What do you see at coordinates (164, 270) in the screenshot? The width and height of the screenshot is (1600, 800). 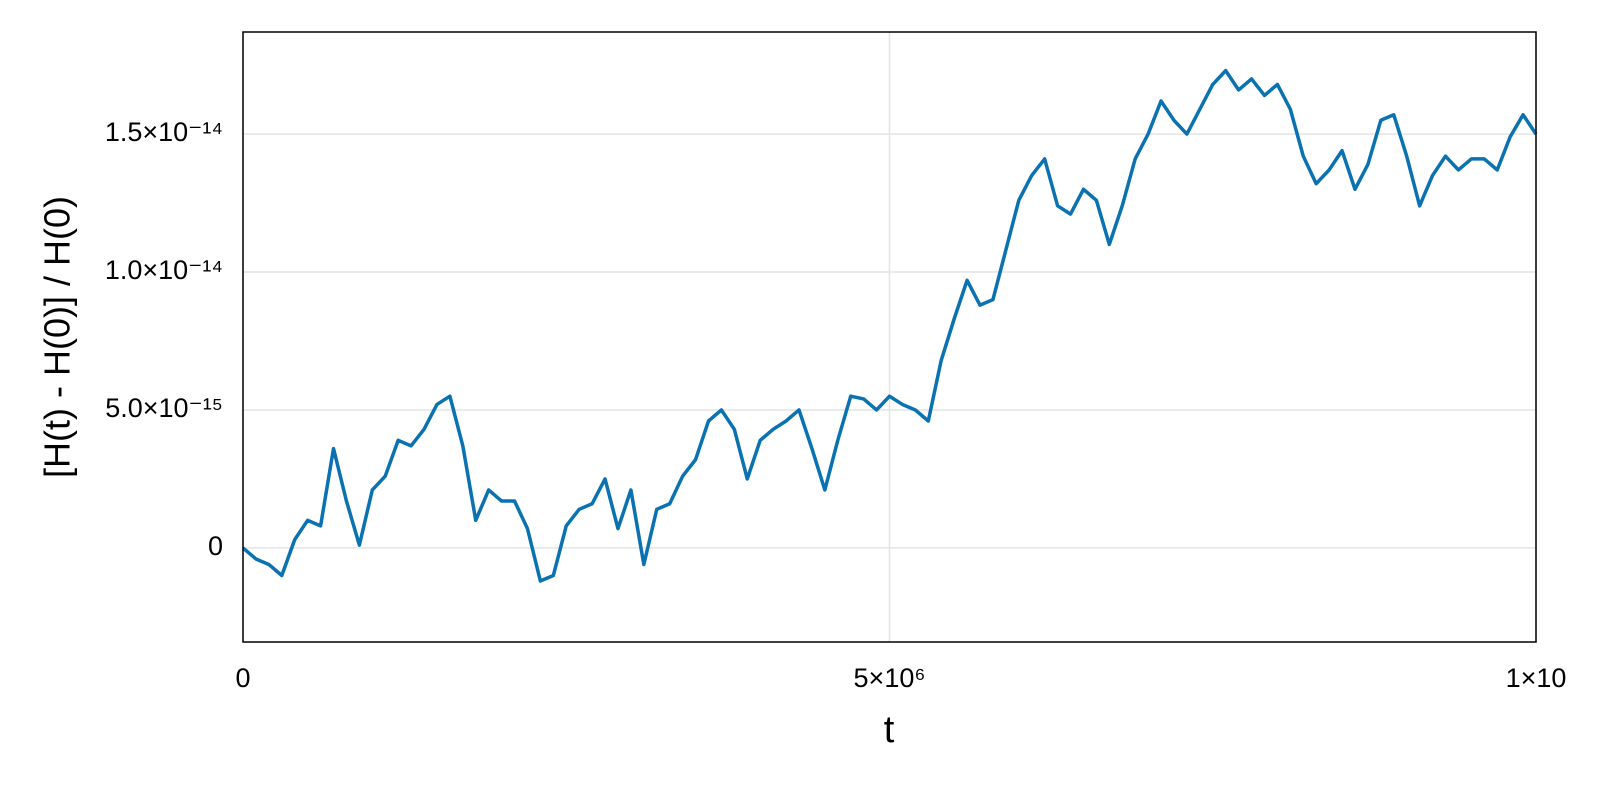 I see `y-tick-label: 1.0×10⁻¹⁴` at bounding box center [164, 270].